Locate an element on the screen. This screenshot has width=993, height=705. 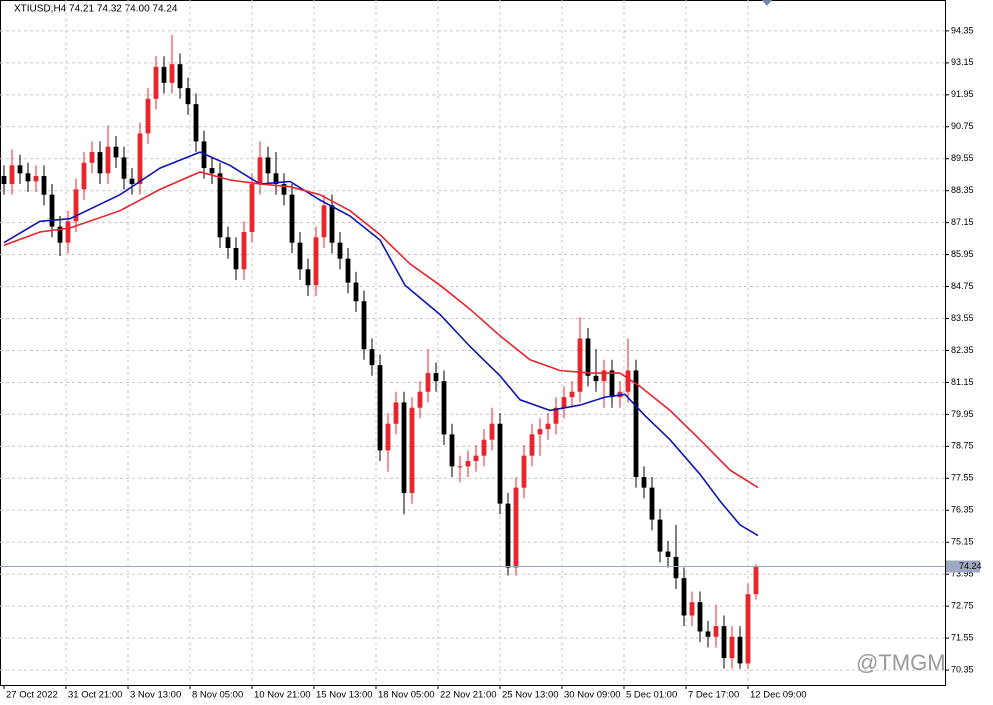
y-tick-label: 79.95 is located at coordinates (962, 414).